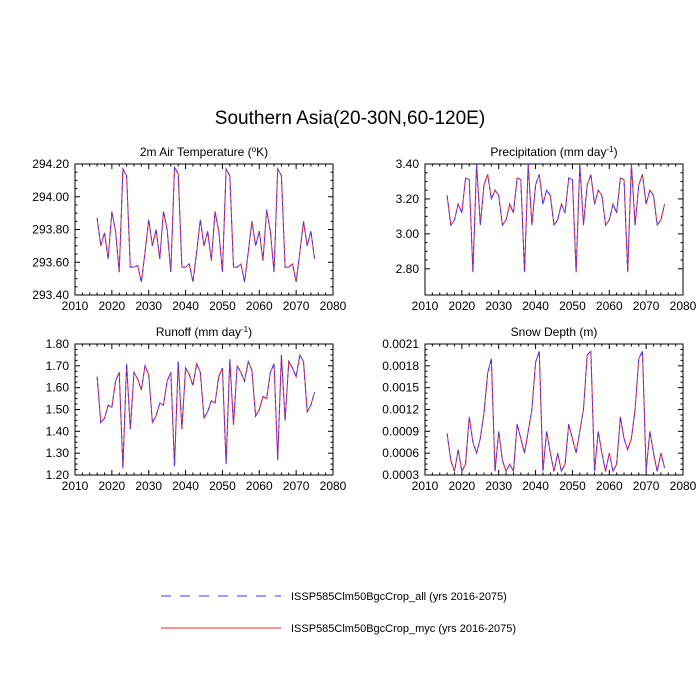 The width and height of the screenshot is (700, 700). Describe the element at coordinates (400, 388) in the screenshot. I see `y-tick-label: 0.0015` at that location.